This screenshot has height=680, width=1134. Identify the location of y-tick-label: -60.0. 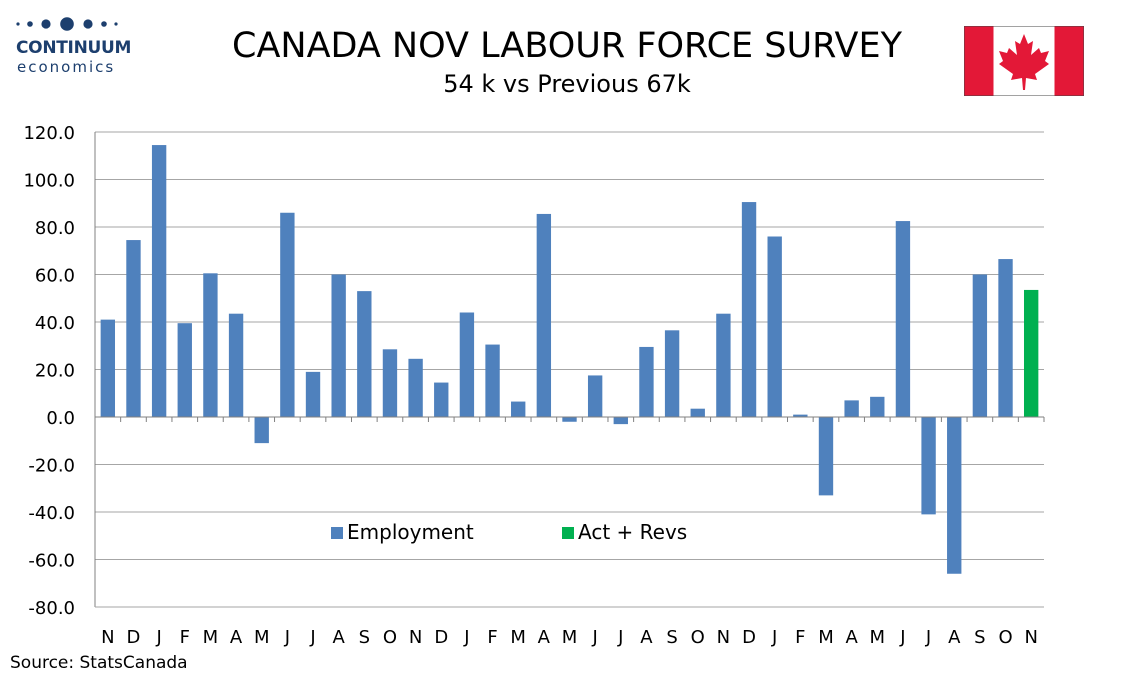
(51, 561).